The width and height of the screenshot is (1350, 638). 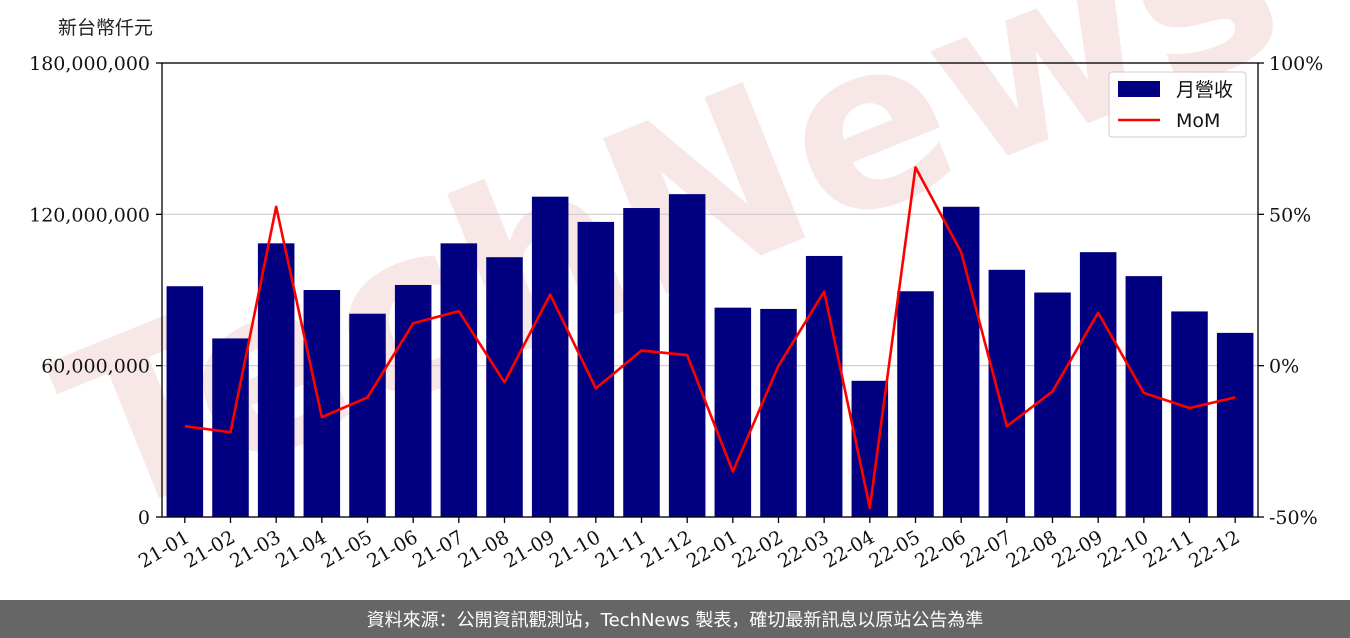 What do you see at coordinates (1290, 215) in the screenshot?
I see `right-tick-label: 50%` at bounding box center [1290, 215].